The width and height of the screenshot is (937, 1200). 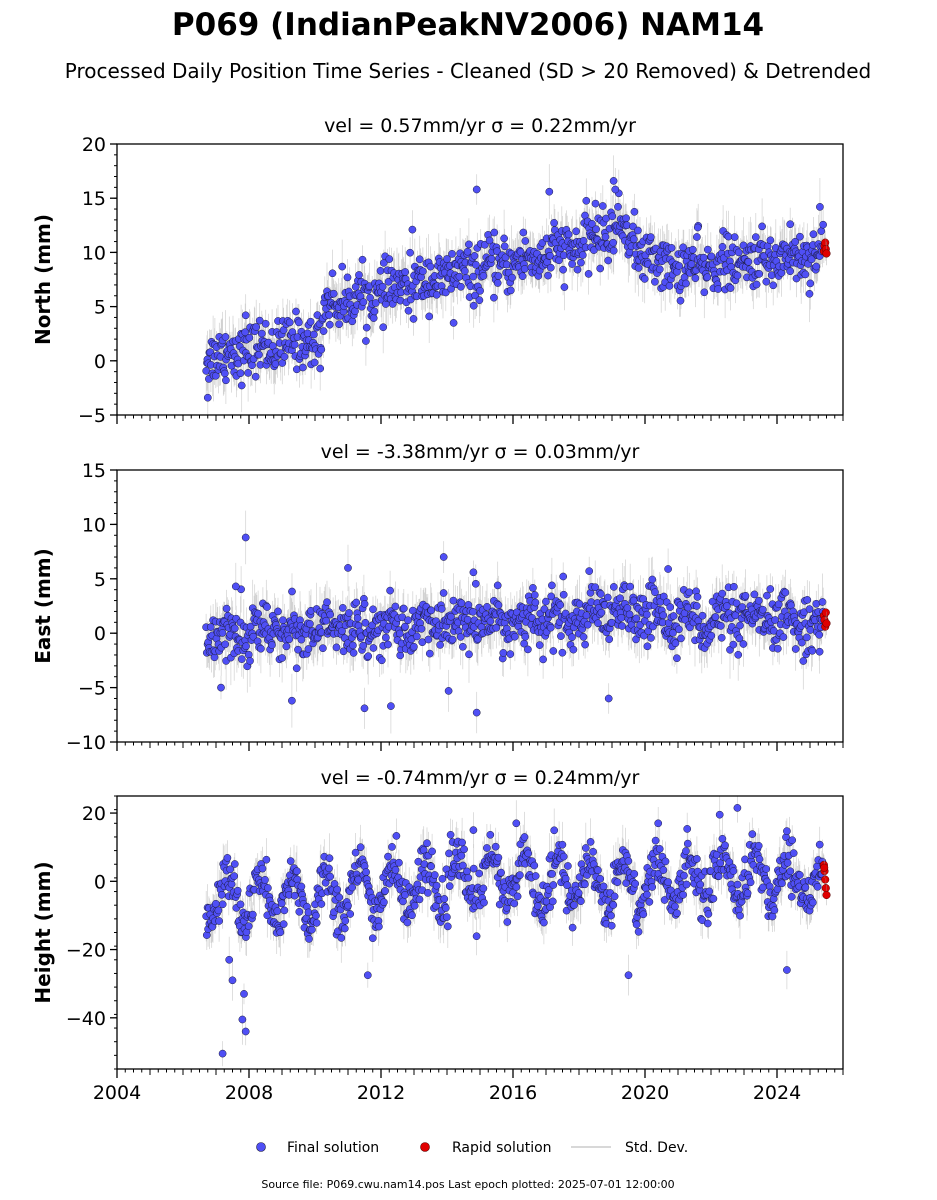 What do you see at coordinates (425, 1147) in the screenshot?
I see `legend-rapid-marker` at bounding box center [425, 1147].